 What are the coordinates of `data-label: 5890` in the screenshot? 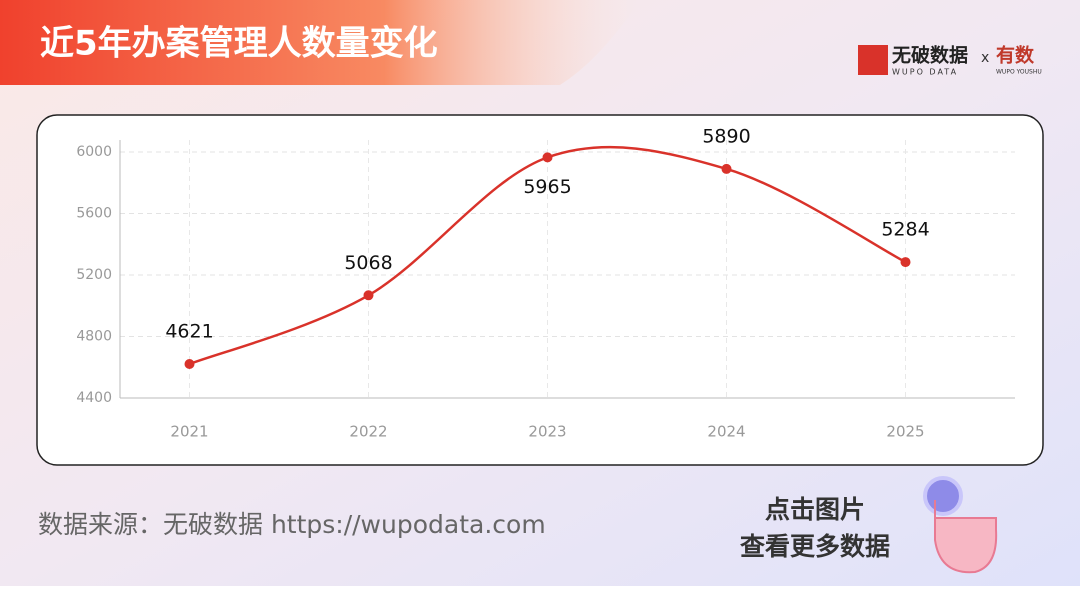 It's located at (726, 136).